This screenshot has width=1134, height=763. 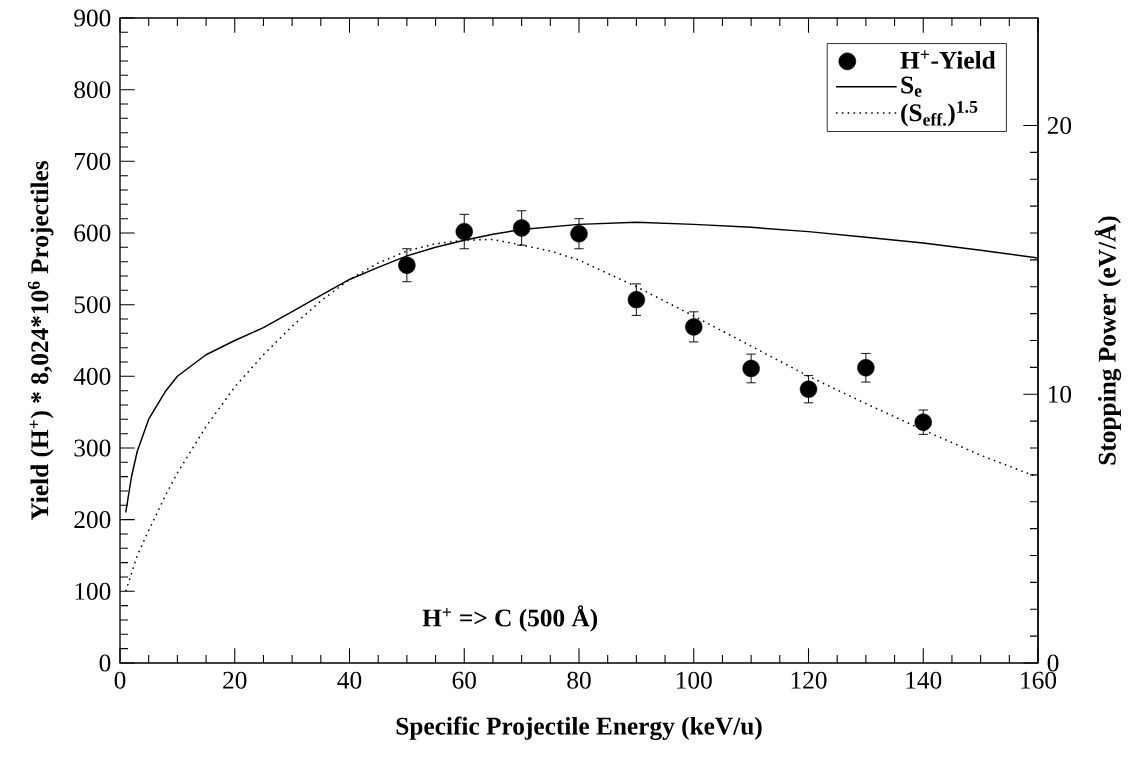 I want to click on x-tick-label: 0, so click(x=120, y=680).